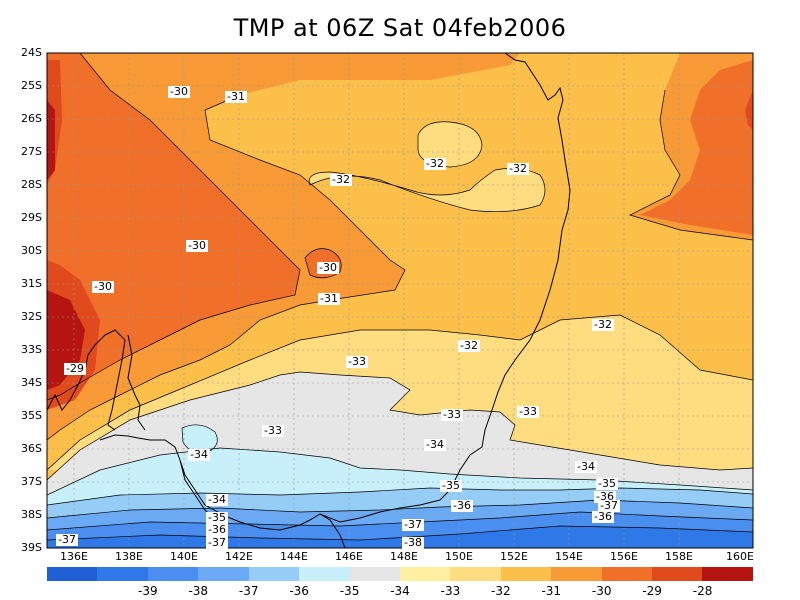 This screenshot has width=800, height=600. What do you see at coordinates (200, 438) in the screenshot?
I see `fill-minus-34-blob` at bounding box center [200, 438].